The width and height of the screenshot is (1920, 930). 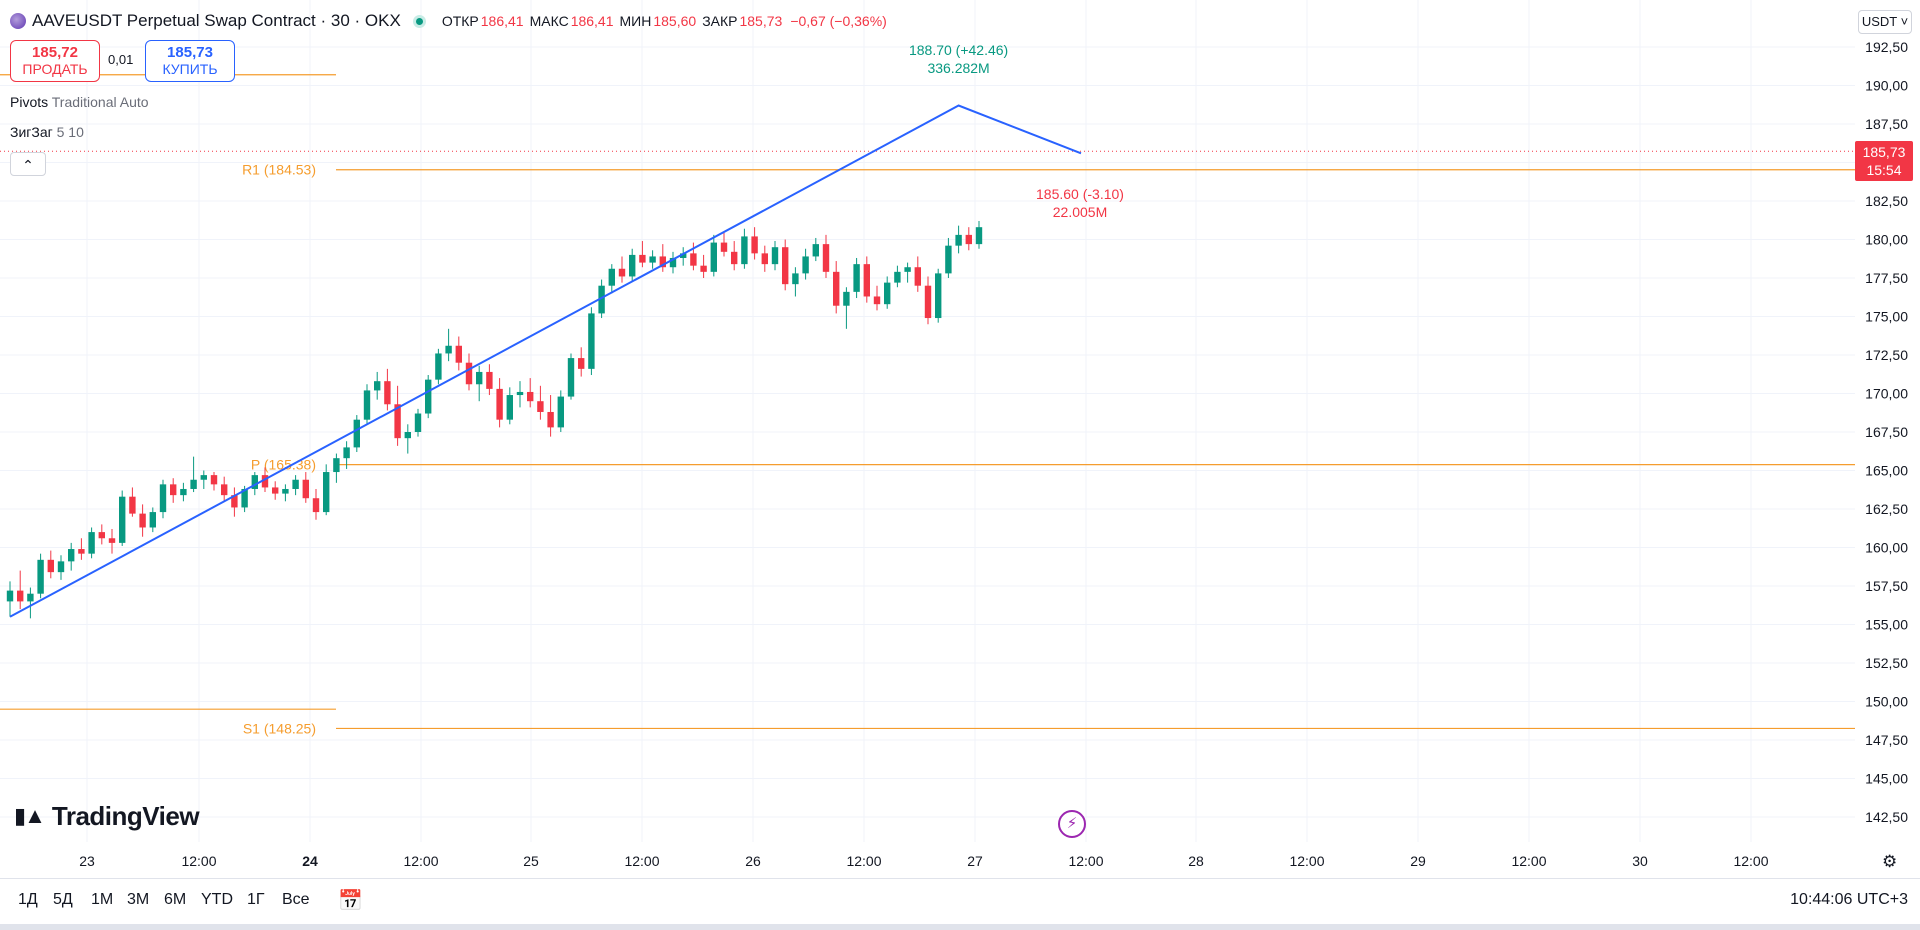 What do you see at coordinates (1849, 899) in the screenshot?
I see `clock: 10:44:06 UTC+3` at bounding box center [1849, 899].